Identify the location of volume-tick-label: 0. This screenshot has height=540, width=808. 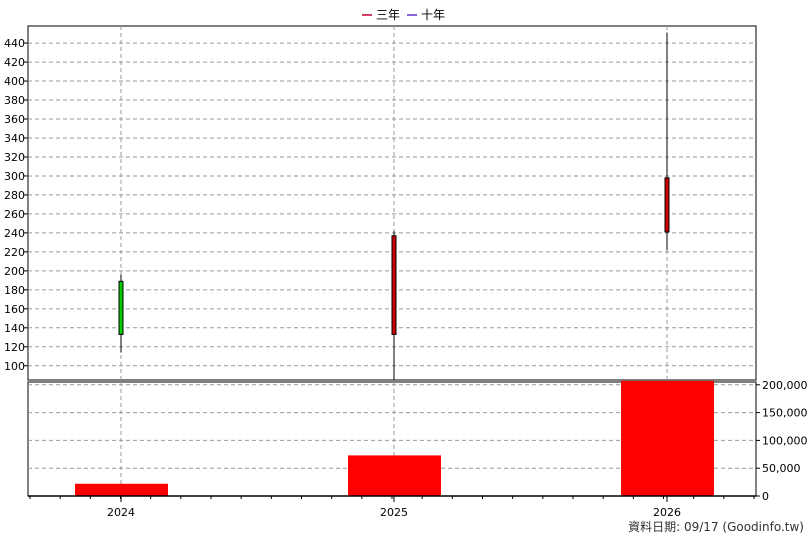
(765, 496).